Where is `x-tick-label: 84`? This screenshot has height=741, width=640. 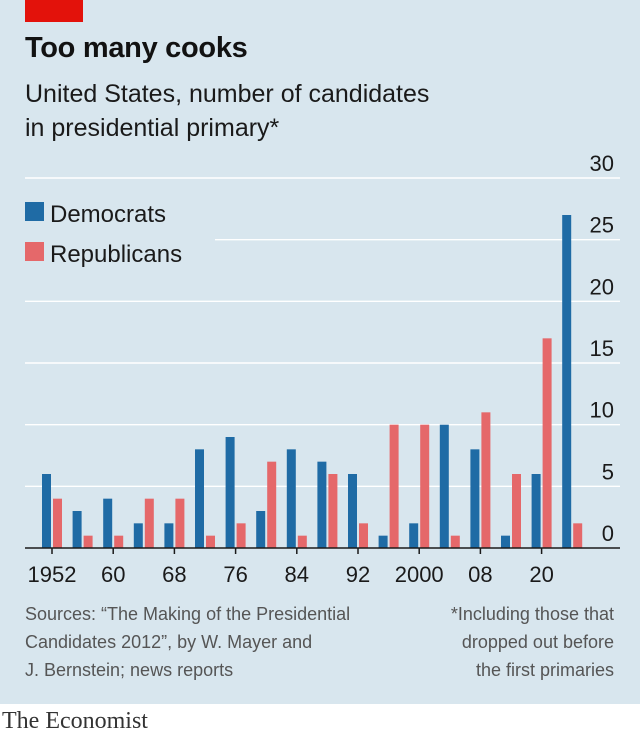 x-tick-label: 84 is located at coordinates (297, 574).